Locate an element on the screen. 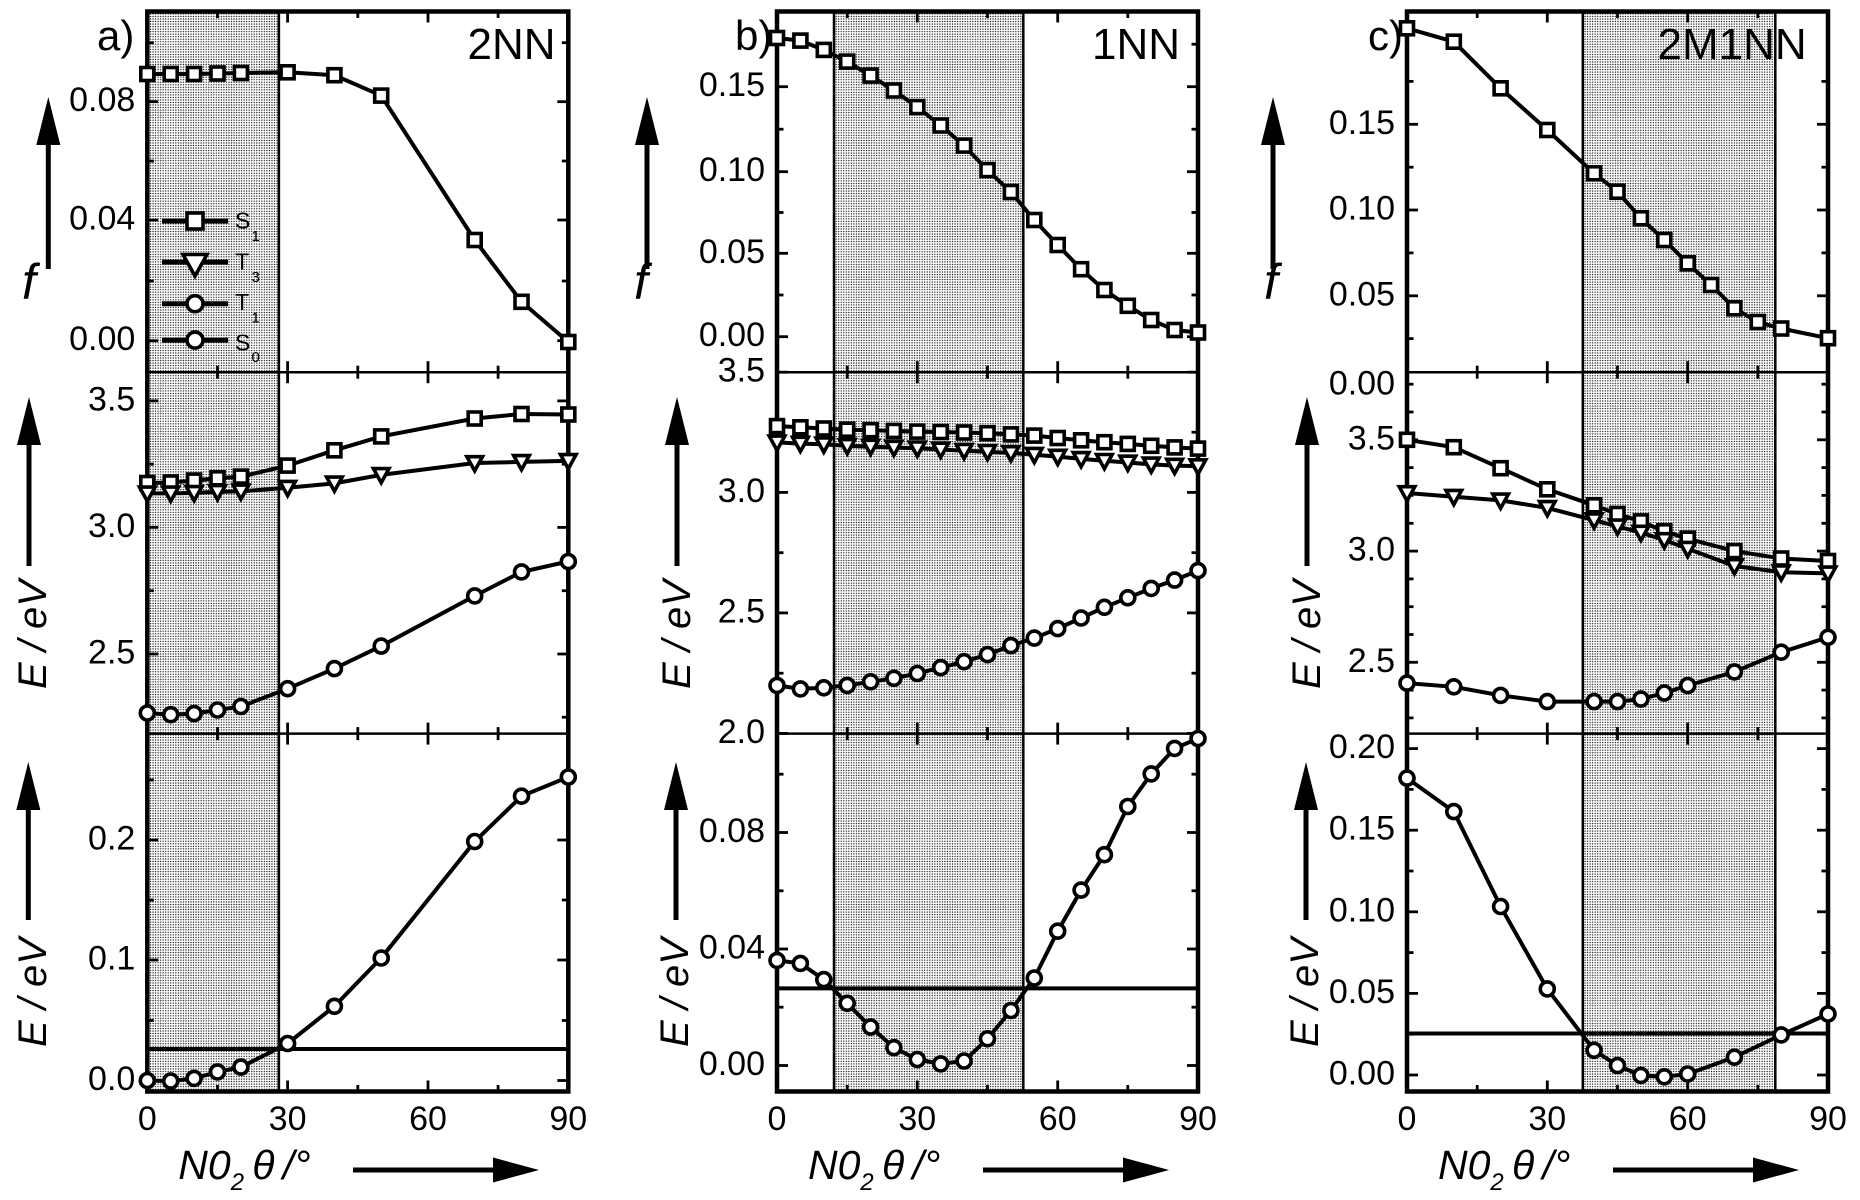  svg-text: c) is located at coordinates (1385, 35).